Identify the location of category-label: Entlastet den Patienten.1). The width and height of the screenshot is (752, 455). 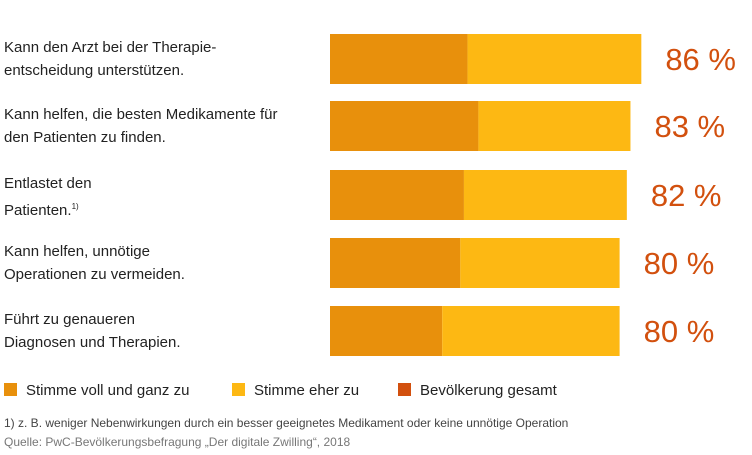
(48, 197).